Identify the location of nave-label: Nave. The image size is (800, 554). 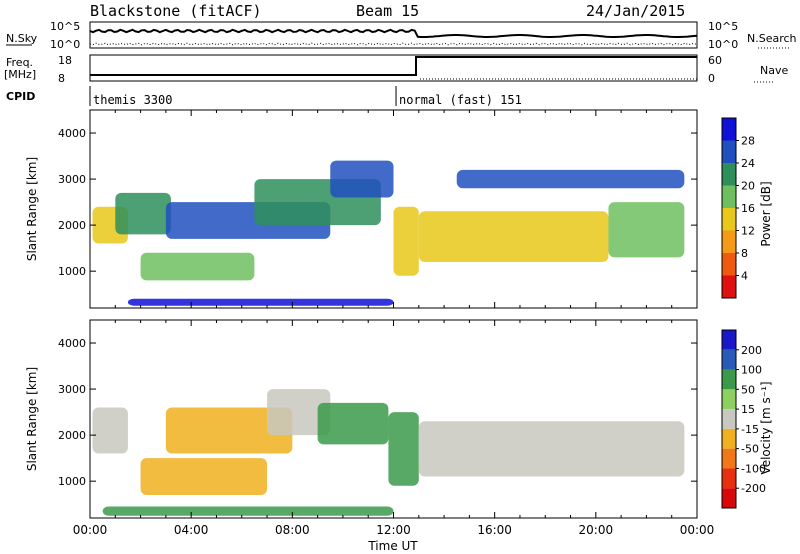
(774, 70).